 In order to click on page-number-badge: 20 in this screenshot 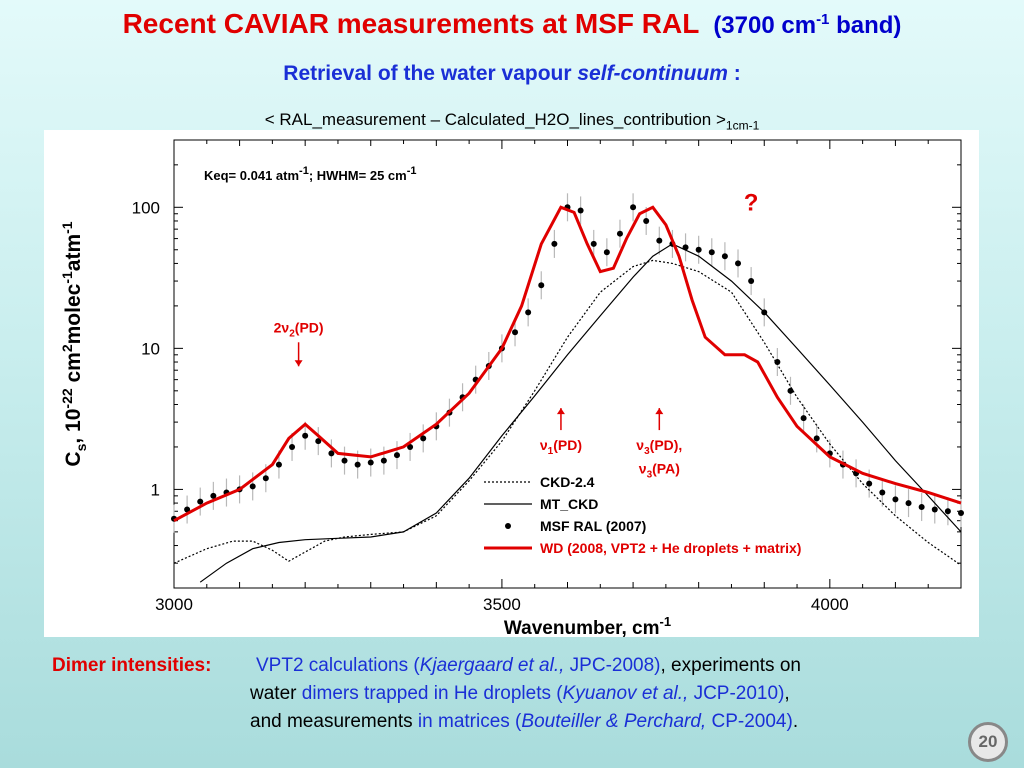, I will do `click(988, 742)`.